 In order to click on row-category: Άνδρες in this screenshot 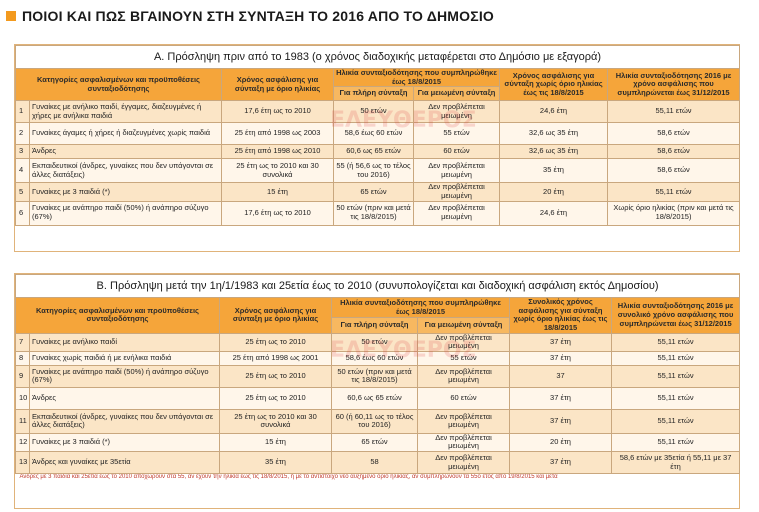, I will do `click(124, 398)`.